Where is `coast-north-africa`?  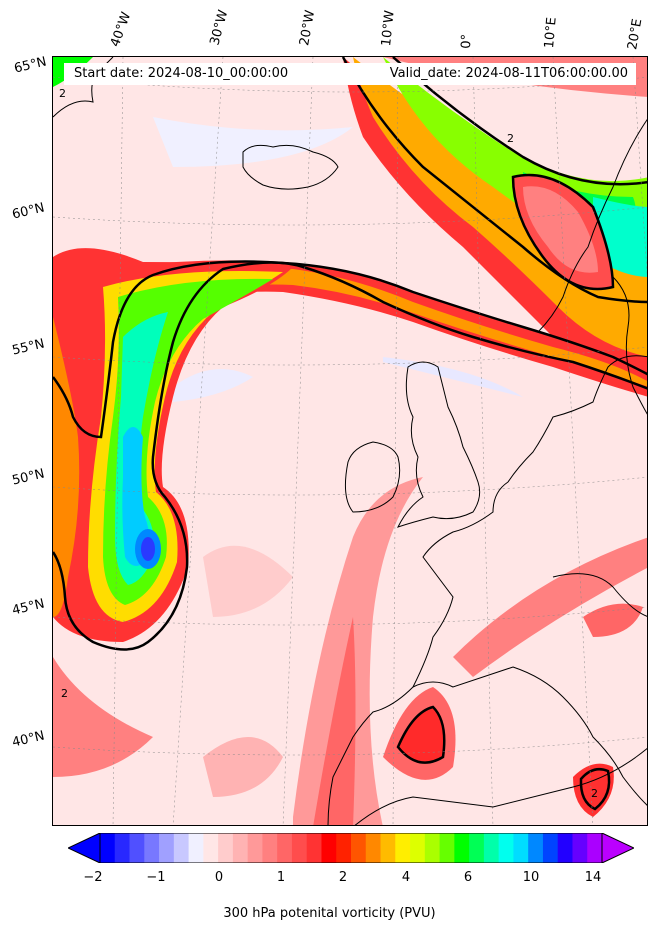
coast-north-africa is located at coordinates (500, 786).